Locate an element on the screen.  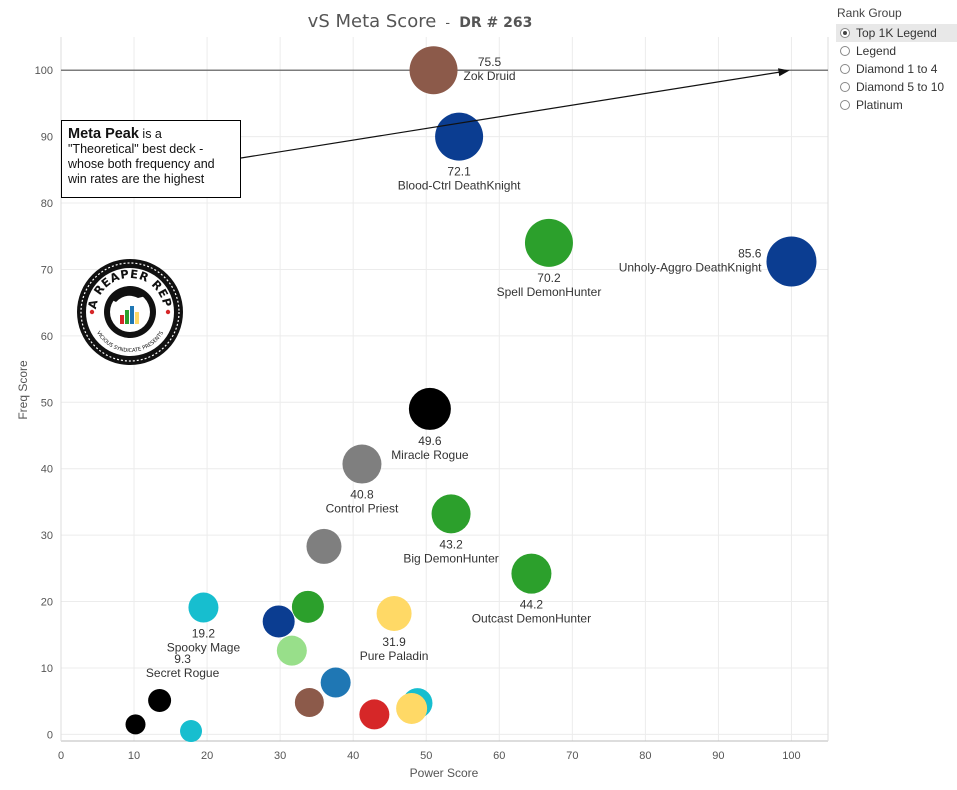
y-tick-label: 60 is located at coordinates (47, 337).